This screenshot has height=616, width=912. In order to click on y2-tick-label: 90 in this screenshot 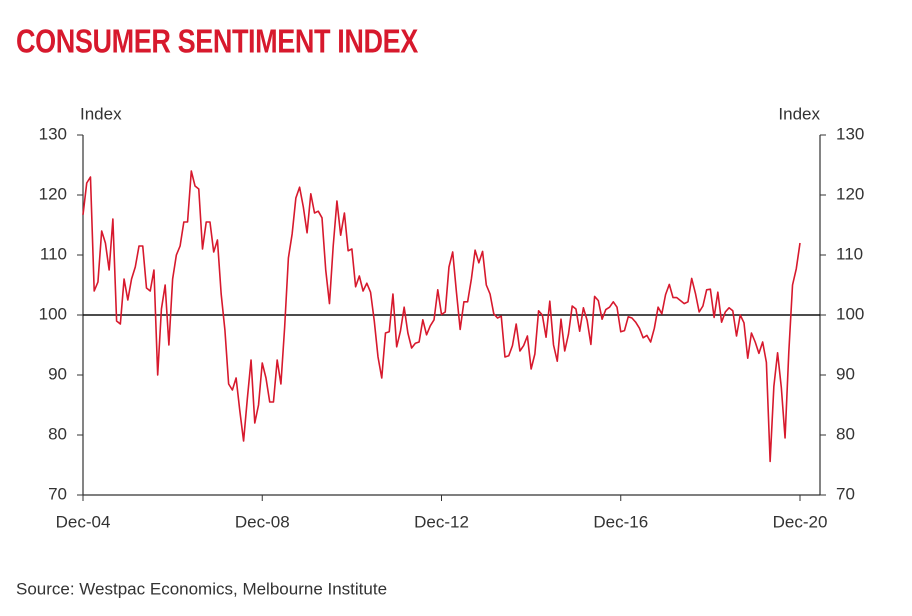, I will do `click(845, 373)`.